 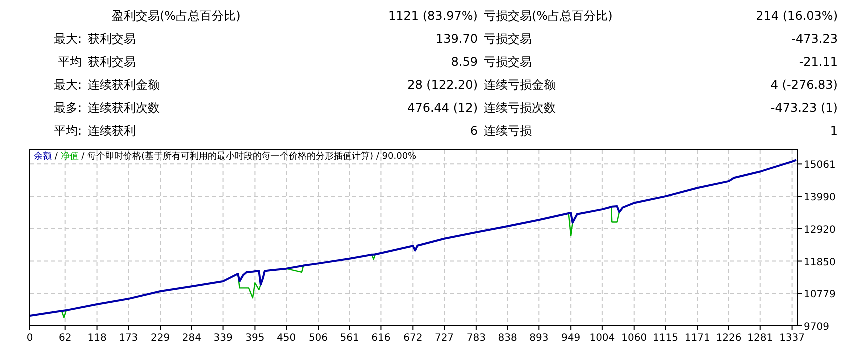 What do you see at coordinates (381, 338) in the screenshot?
I see `x-tick-label: 616` at bounding box center [381, 338].